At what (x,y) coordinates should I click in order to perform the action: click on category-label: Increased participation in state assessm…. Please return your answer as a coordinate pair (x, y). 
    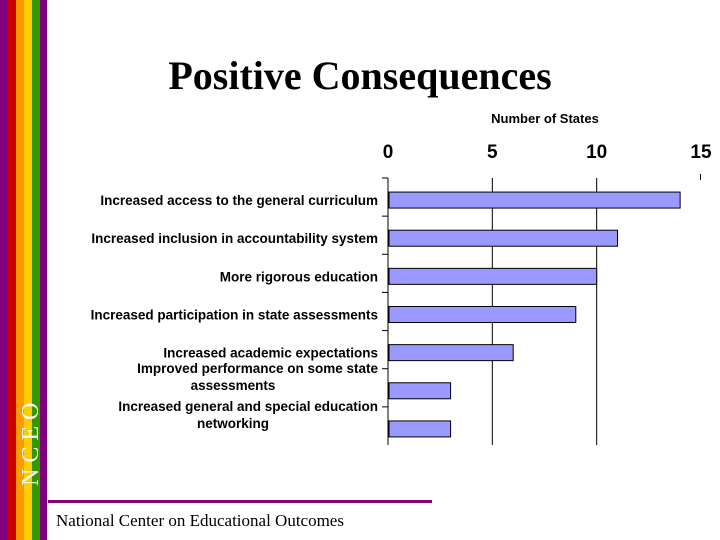
    Looking at the image, I should click on (234, 315).